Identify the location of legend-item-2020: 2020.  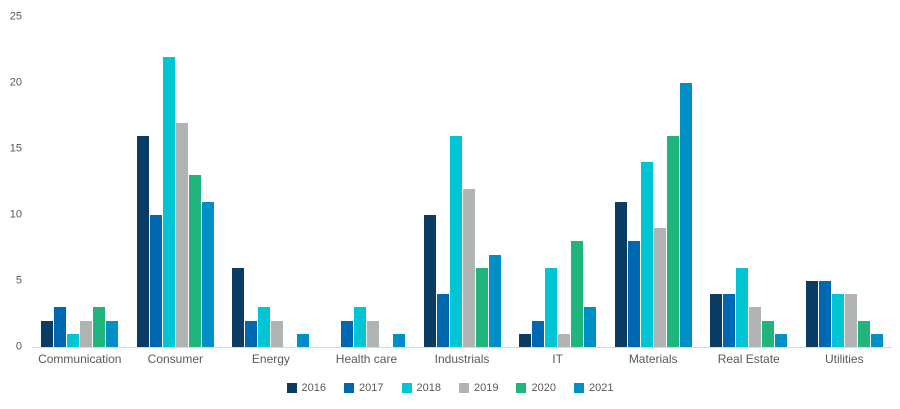
(536, 388).